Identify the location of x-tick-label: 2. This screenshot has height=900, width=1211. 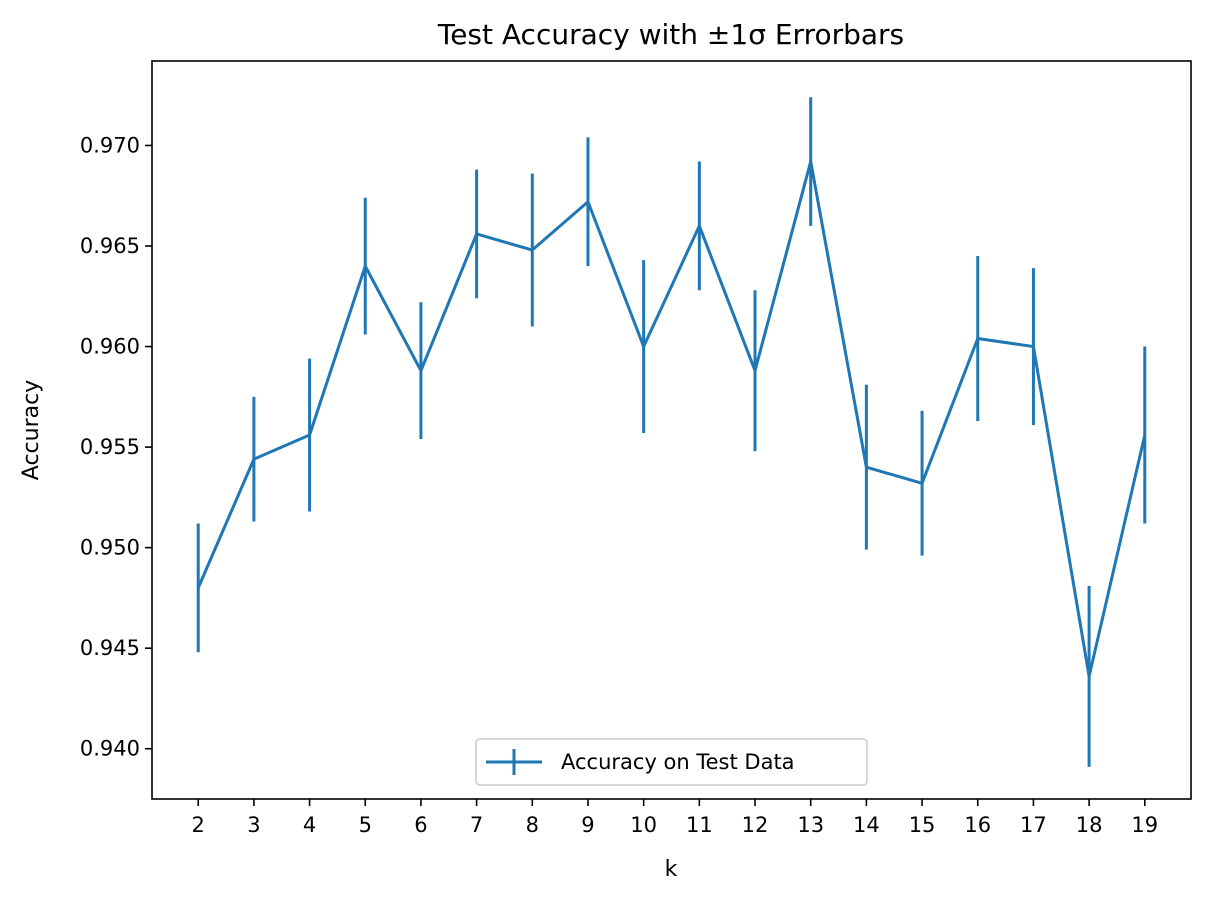
(198, 825).